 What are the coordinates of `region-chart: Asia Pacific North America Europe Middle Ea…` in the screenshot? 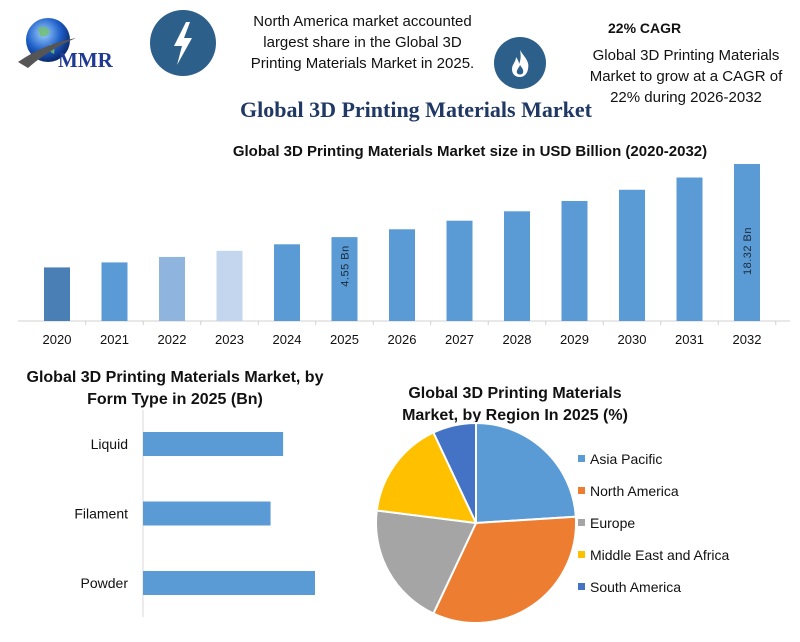 It's located at (552, 522).